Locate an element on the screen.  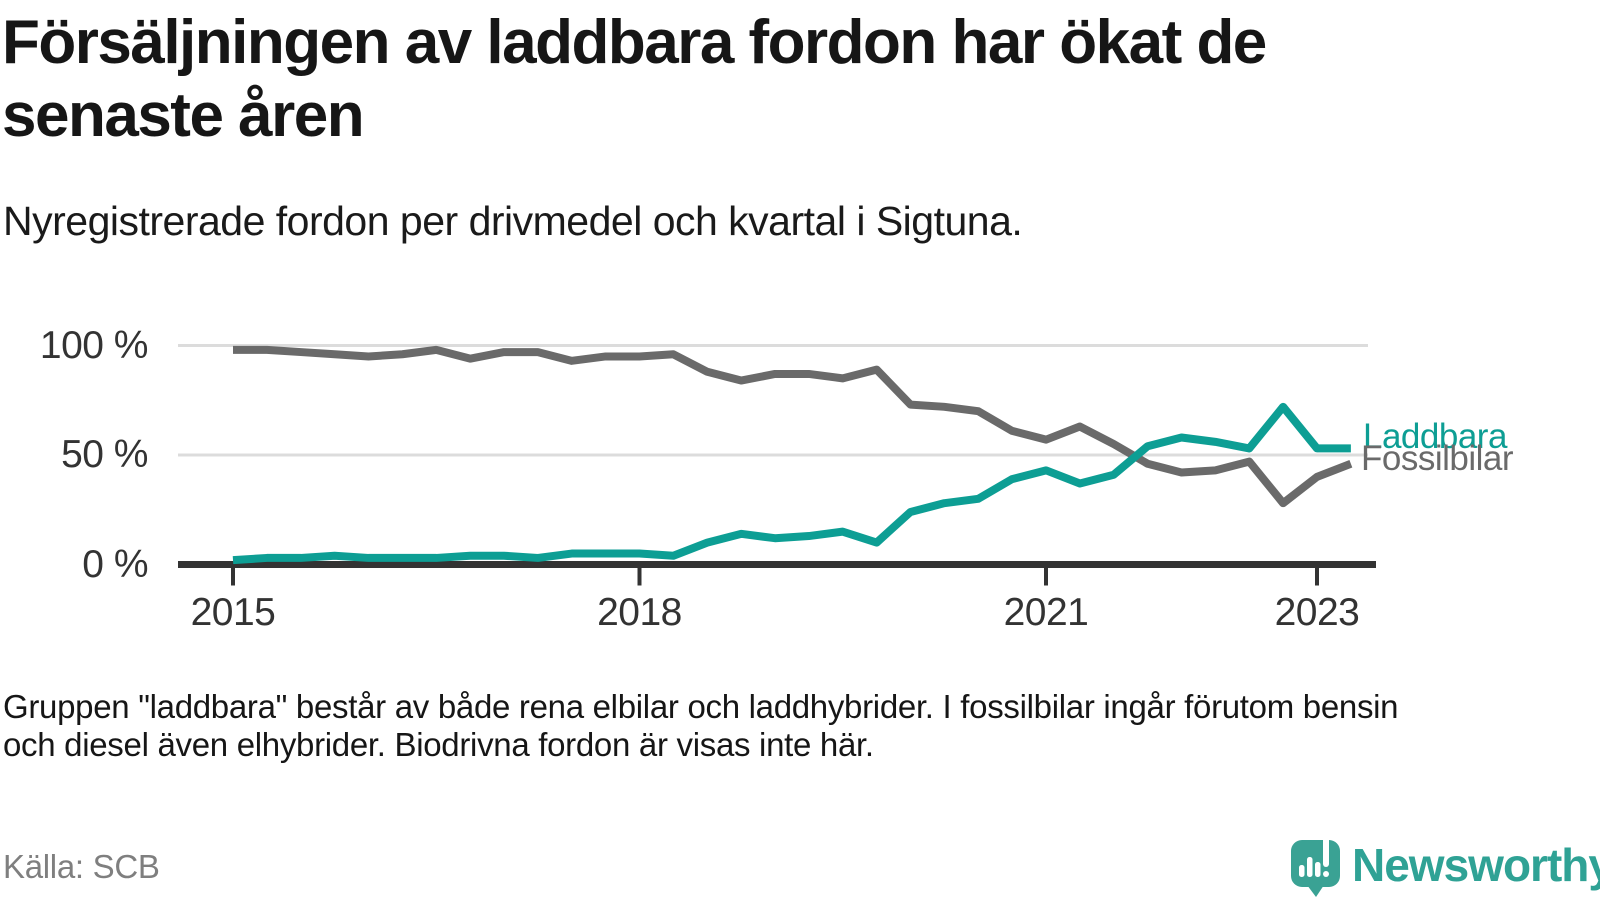
source-note: Källa: SCB is located at coordinates (81, 866).